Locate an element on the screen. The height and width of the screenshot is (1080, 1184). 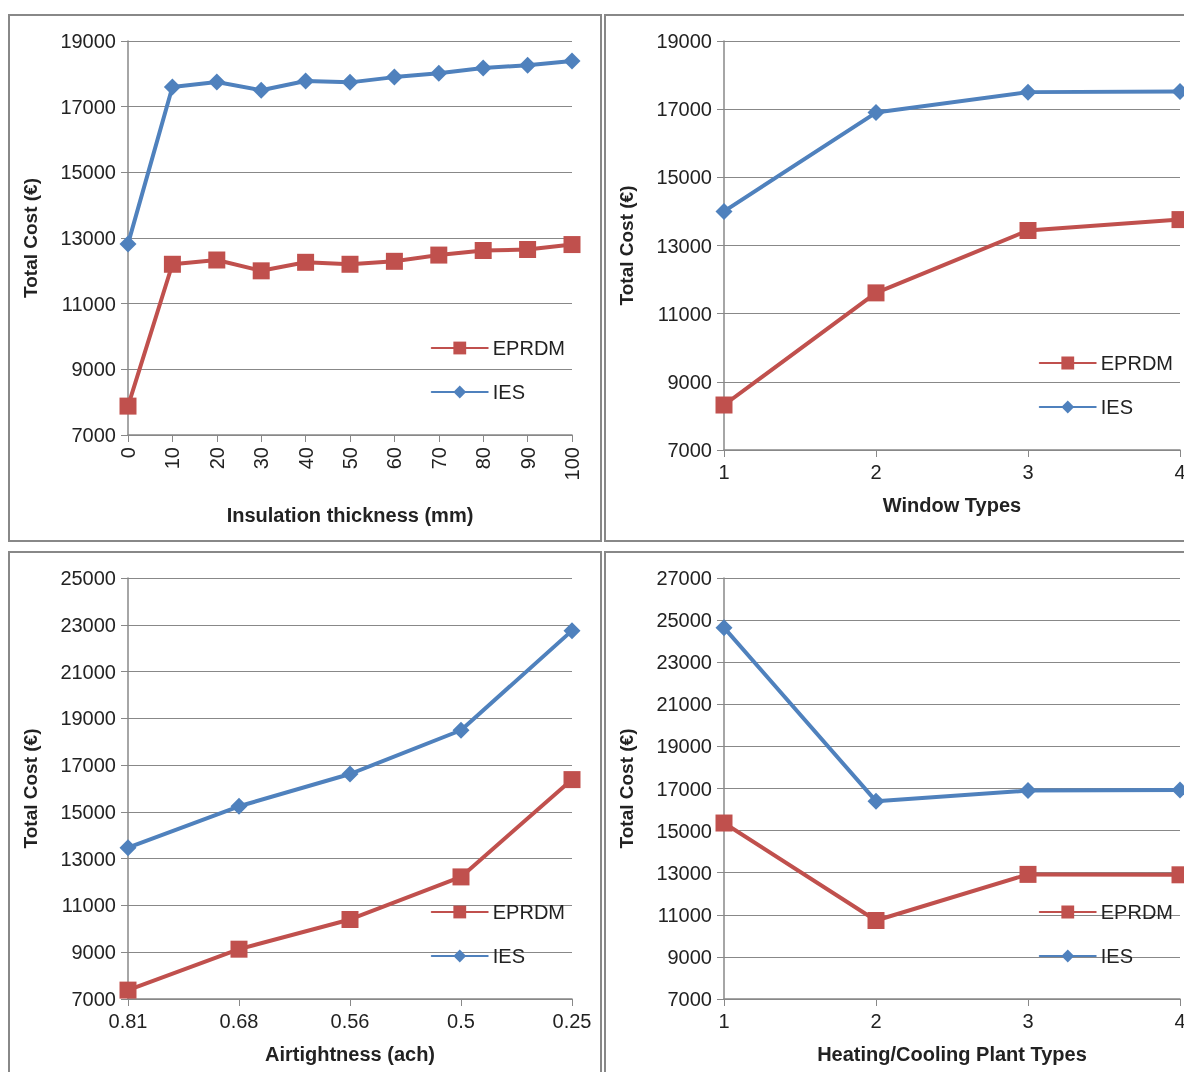
x-tick-label: 0.5 is located at coordinates (461, 1021).